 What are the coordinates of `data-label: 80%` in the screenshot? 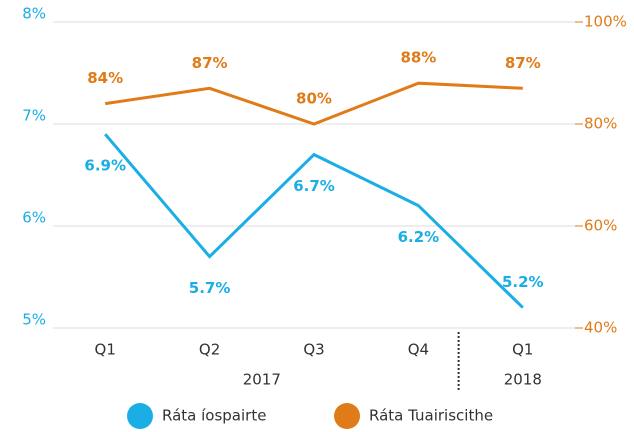 It's located at (314, 99).